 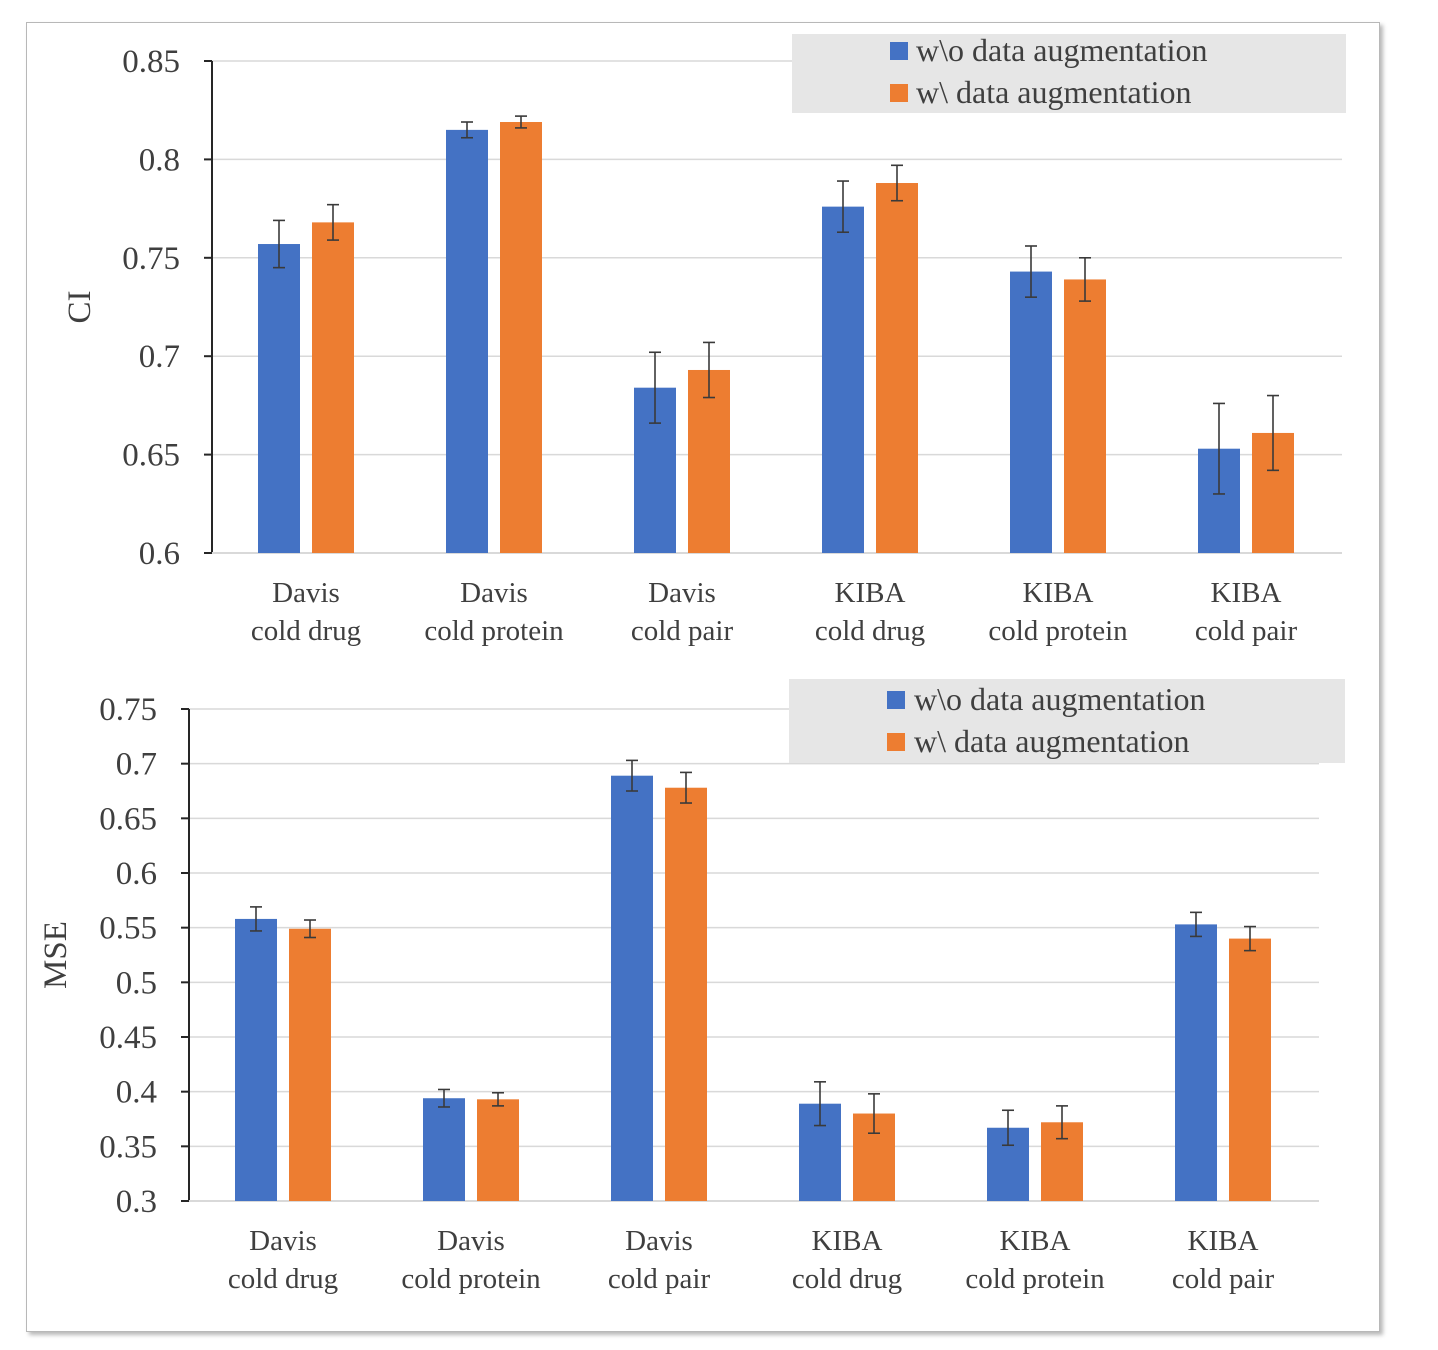 I want to click on y-tick-label: 0.55, so click(x=128, y=929).